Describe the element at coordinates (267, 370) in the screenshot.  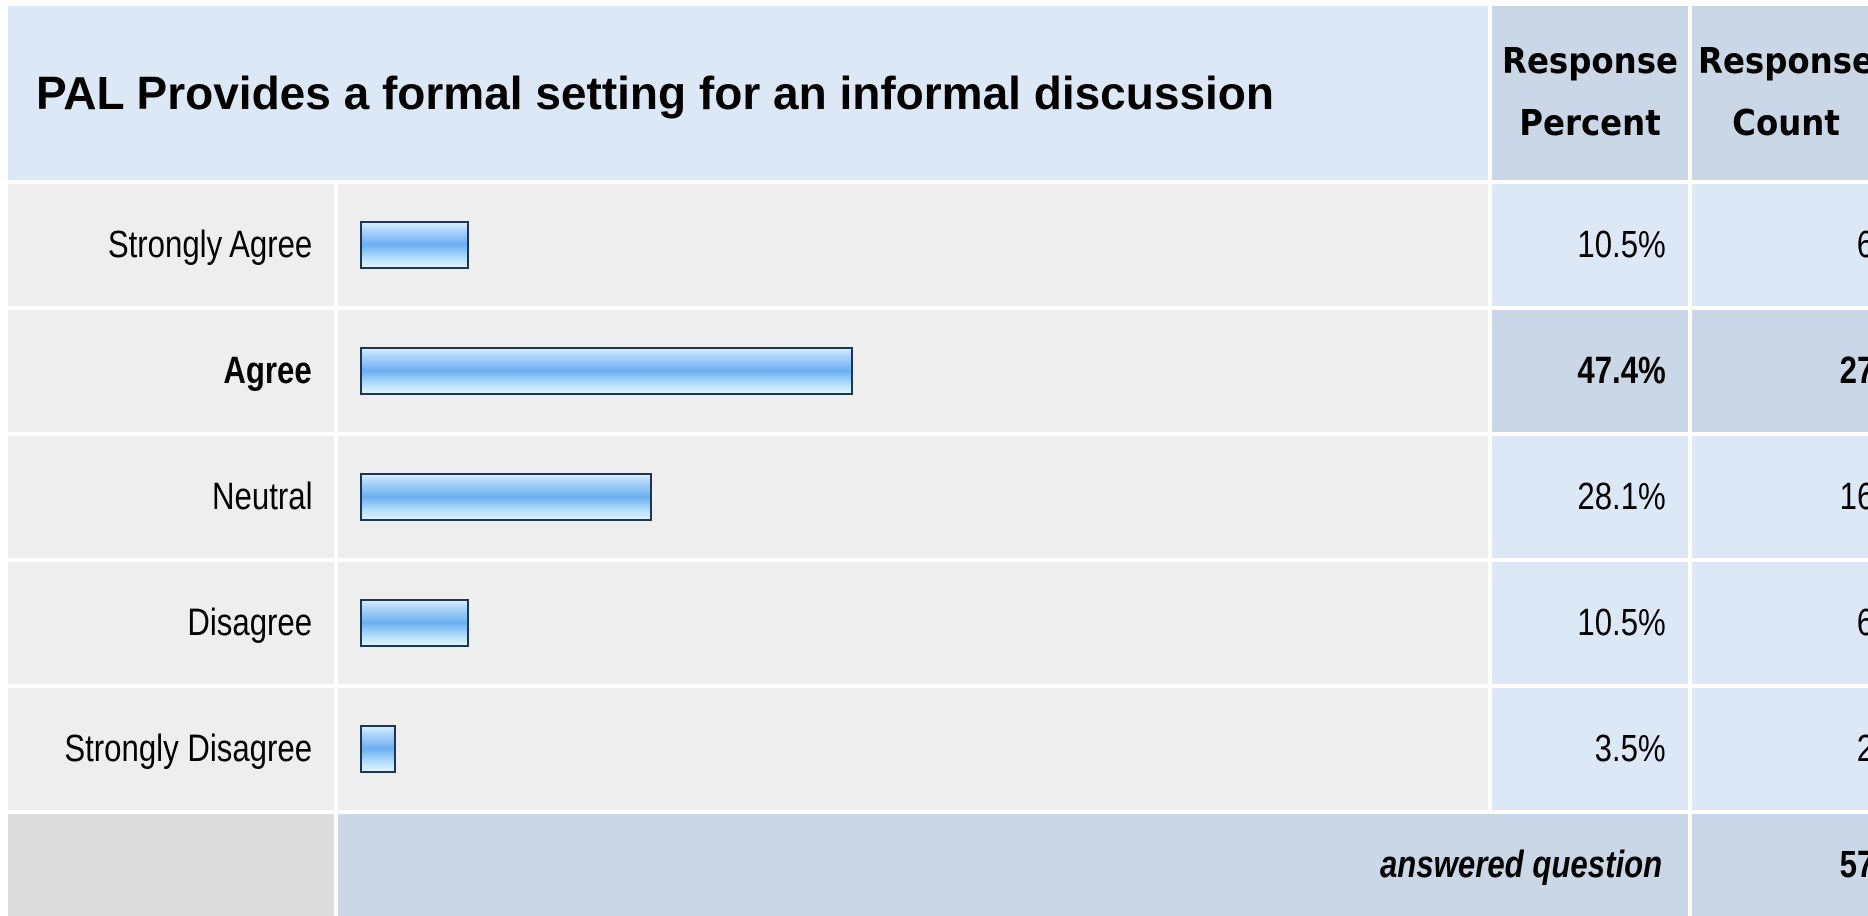
I see `option-label-text: Agree` at that location.